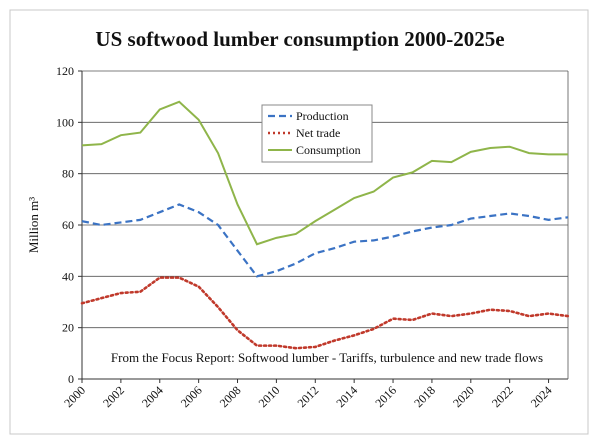 The height and width of the screenshot is (447, 600). Describe the element at coordinates (322, 116) in the screenshot. I see `legend-label: Production` at that location.